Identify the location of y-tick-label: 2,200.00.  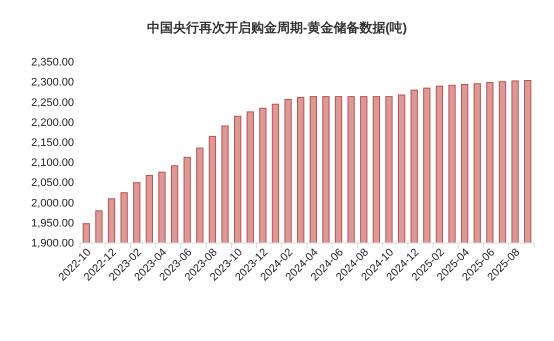
(52, 122).